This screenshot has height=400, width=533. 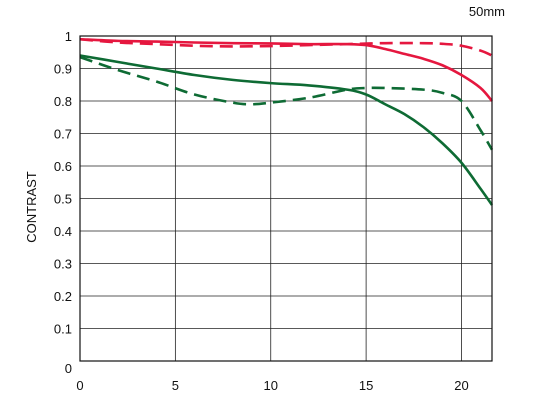 What do you see at coordinates (487, 11) in the screenshot?
I see `focal-length-annotation: 50mm` at bounding box center [487, 11].